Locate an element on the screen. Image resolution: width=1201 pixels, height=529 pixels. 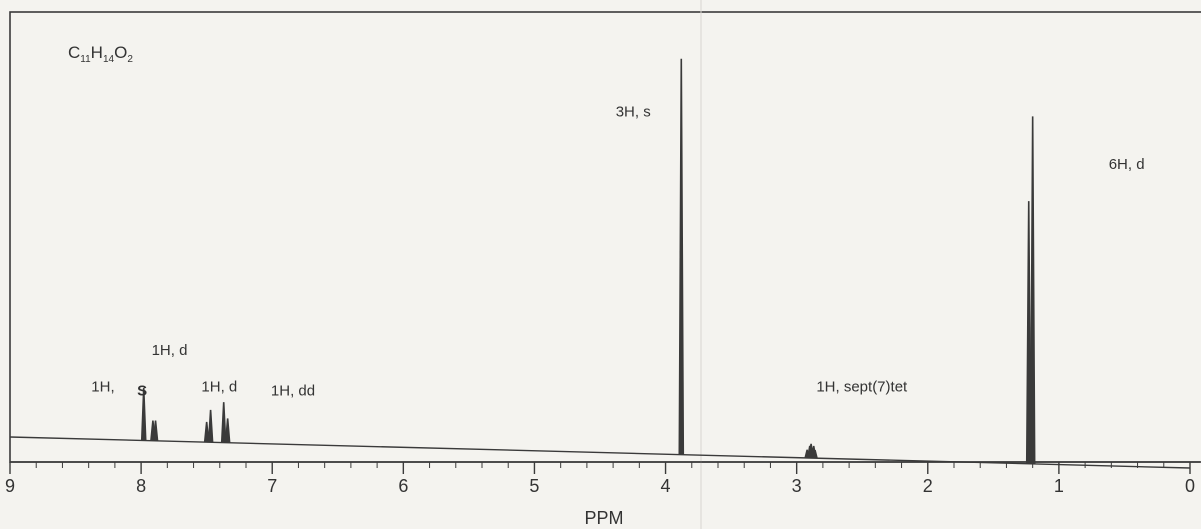
x-tick-label: 5 is located at coordinates (534, 486).